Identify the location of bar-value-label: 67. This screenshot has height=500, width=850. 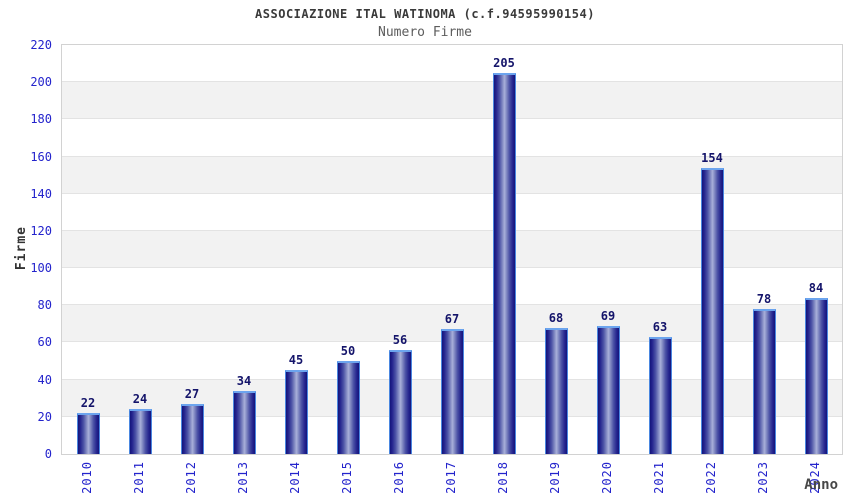
(452, 319).